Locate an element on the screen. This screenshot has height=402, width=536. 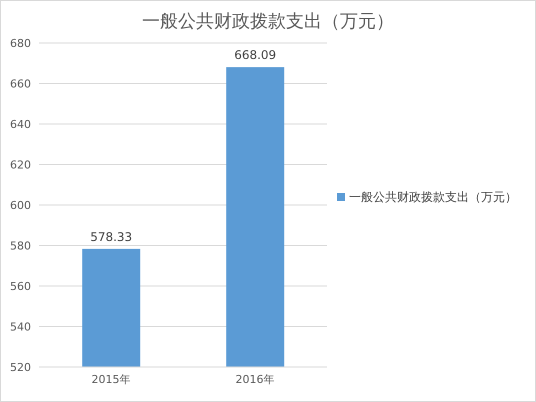
y-tick-label: 520 is located at coordinates (20, 367).